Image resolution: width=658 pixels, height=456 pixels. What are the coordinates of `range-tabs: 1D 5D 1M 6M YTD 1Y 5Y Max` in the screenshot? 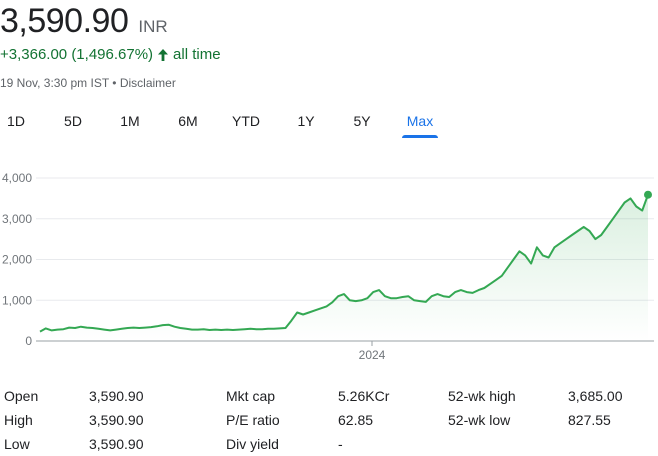 It's located at (329, 123).